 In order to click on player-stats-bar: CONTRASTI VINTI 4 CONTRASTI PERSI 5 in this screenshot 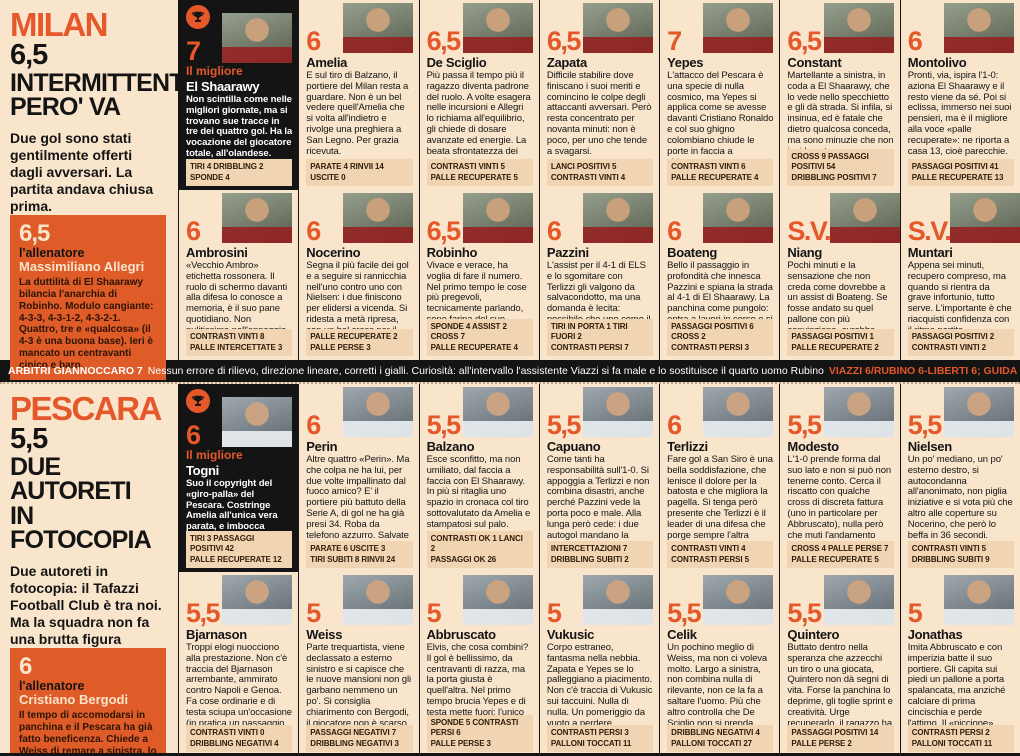, I will do `click(720, 554)`.